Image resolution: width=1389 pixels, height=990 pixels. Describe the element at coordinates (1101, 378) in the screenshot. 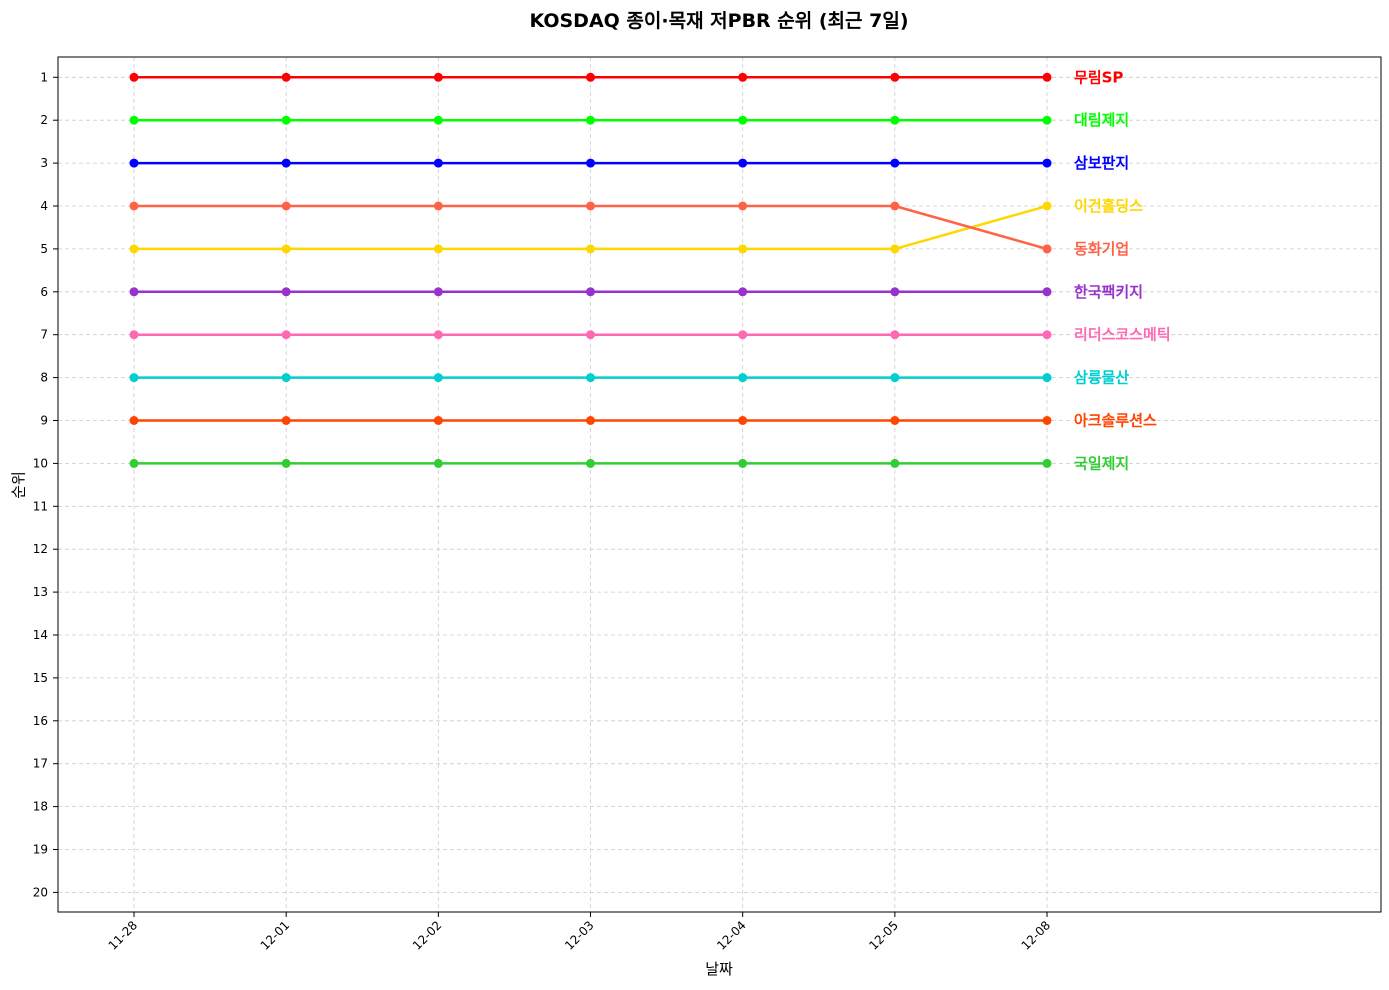

I see `series-label: 삼륭물산` at that location.